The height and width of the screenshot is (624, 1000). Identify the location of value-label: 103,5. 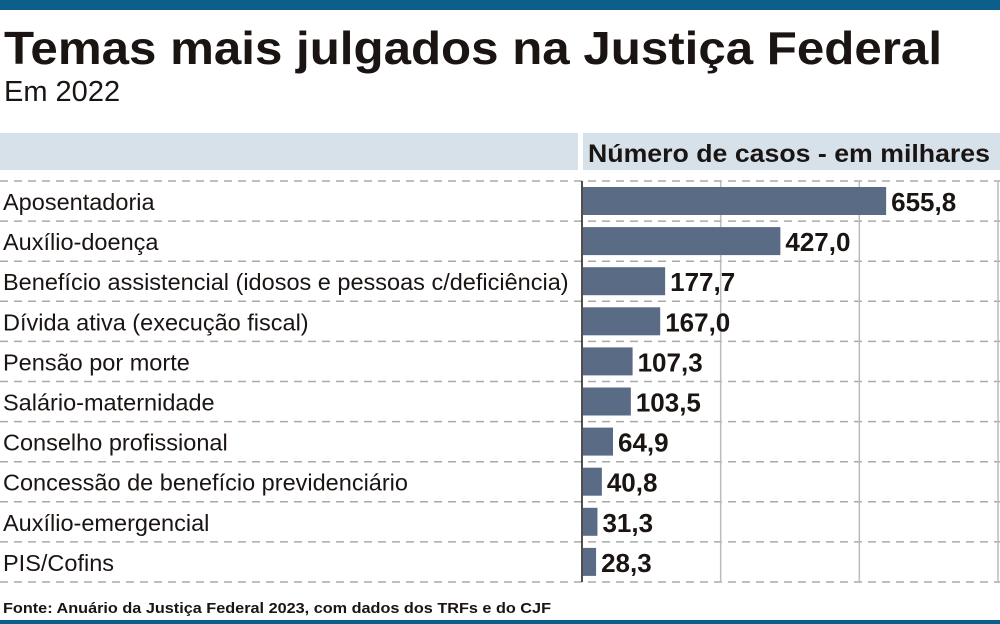
(668, 403).